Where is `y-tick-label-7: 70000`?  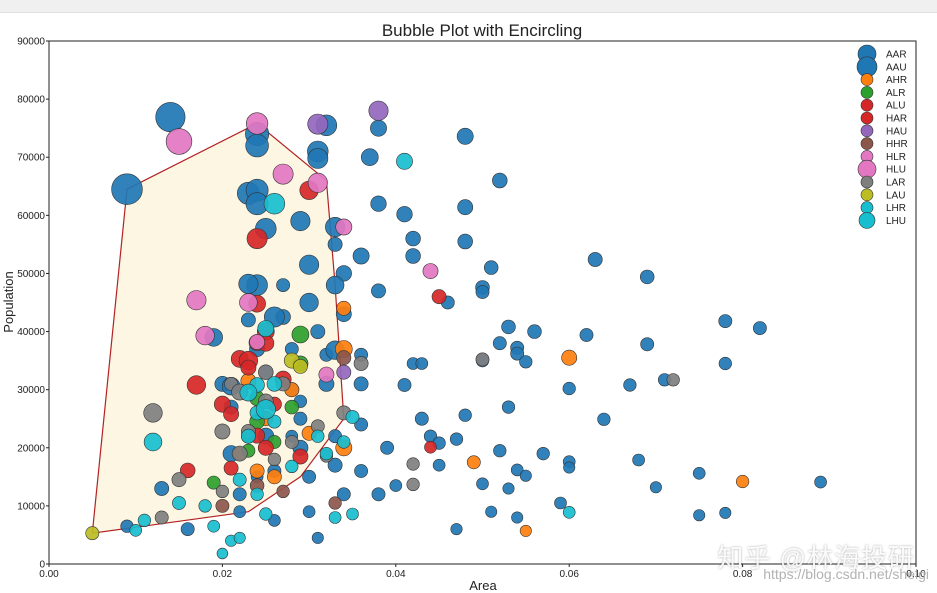 y-tick-label-7: 70000 is located at coordinates (31, 158).